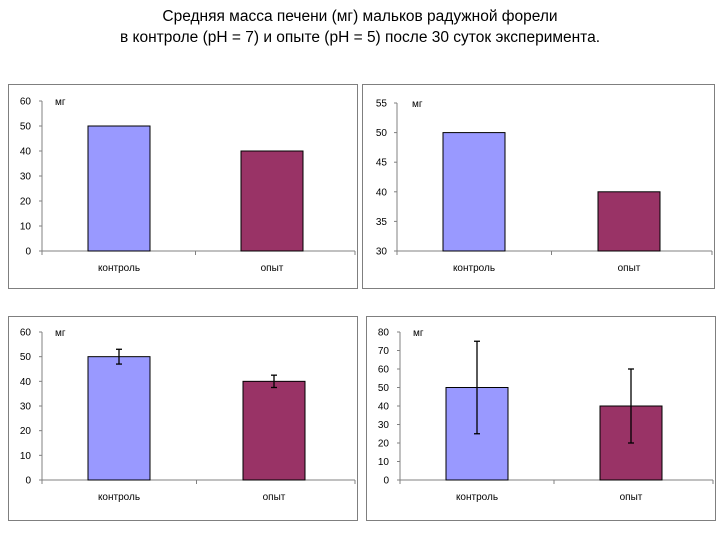  I want to click on y-tick-label: 45, so click(382, 163).